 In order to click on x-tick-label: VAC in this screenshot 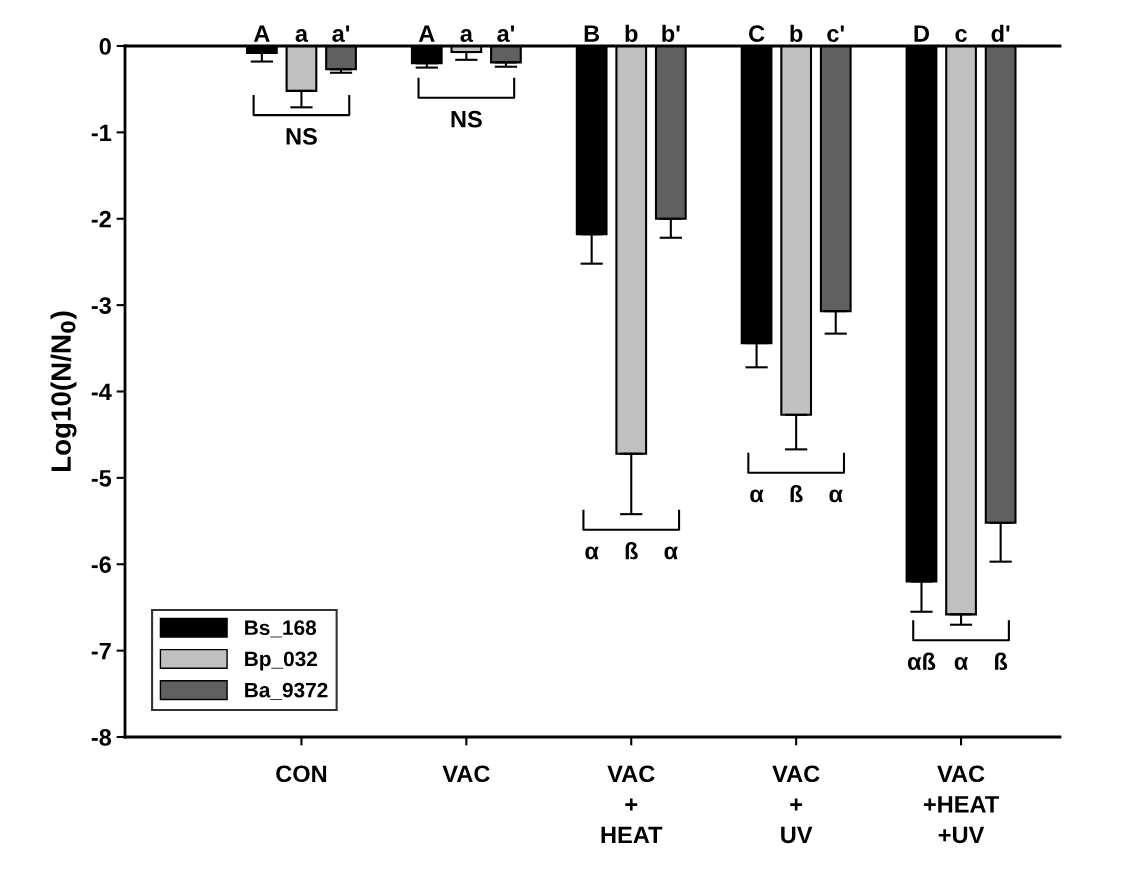, I will do `click(466, 774)`.